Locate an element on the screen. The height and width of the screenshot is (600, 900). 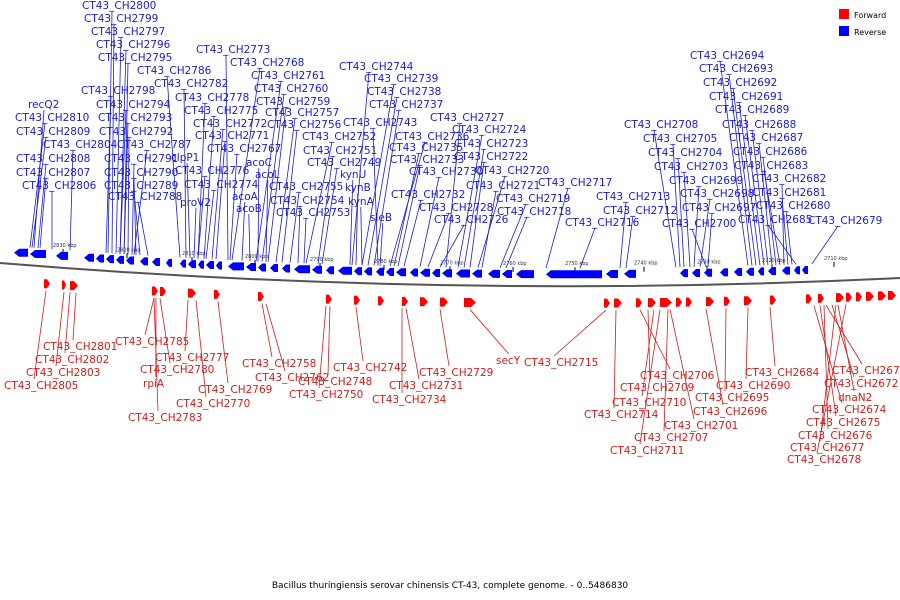
gene-label-ct43-ch2733: CT43_CH2733 is located at coordinates (427, 160).